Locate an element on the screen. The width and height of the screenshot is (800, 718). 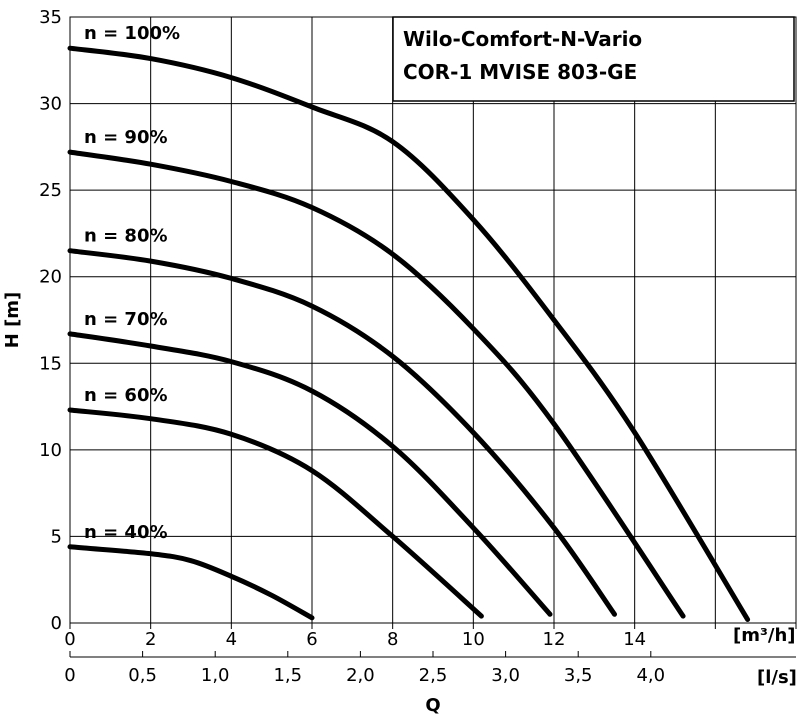
y-tick-label: 20 is located at coordinates (50, 277).